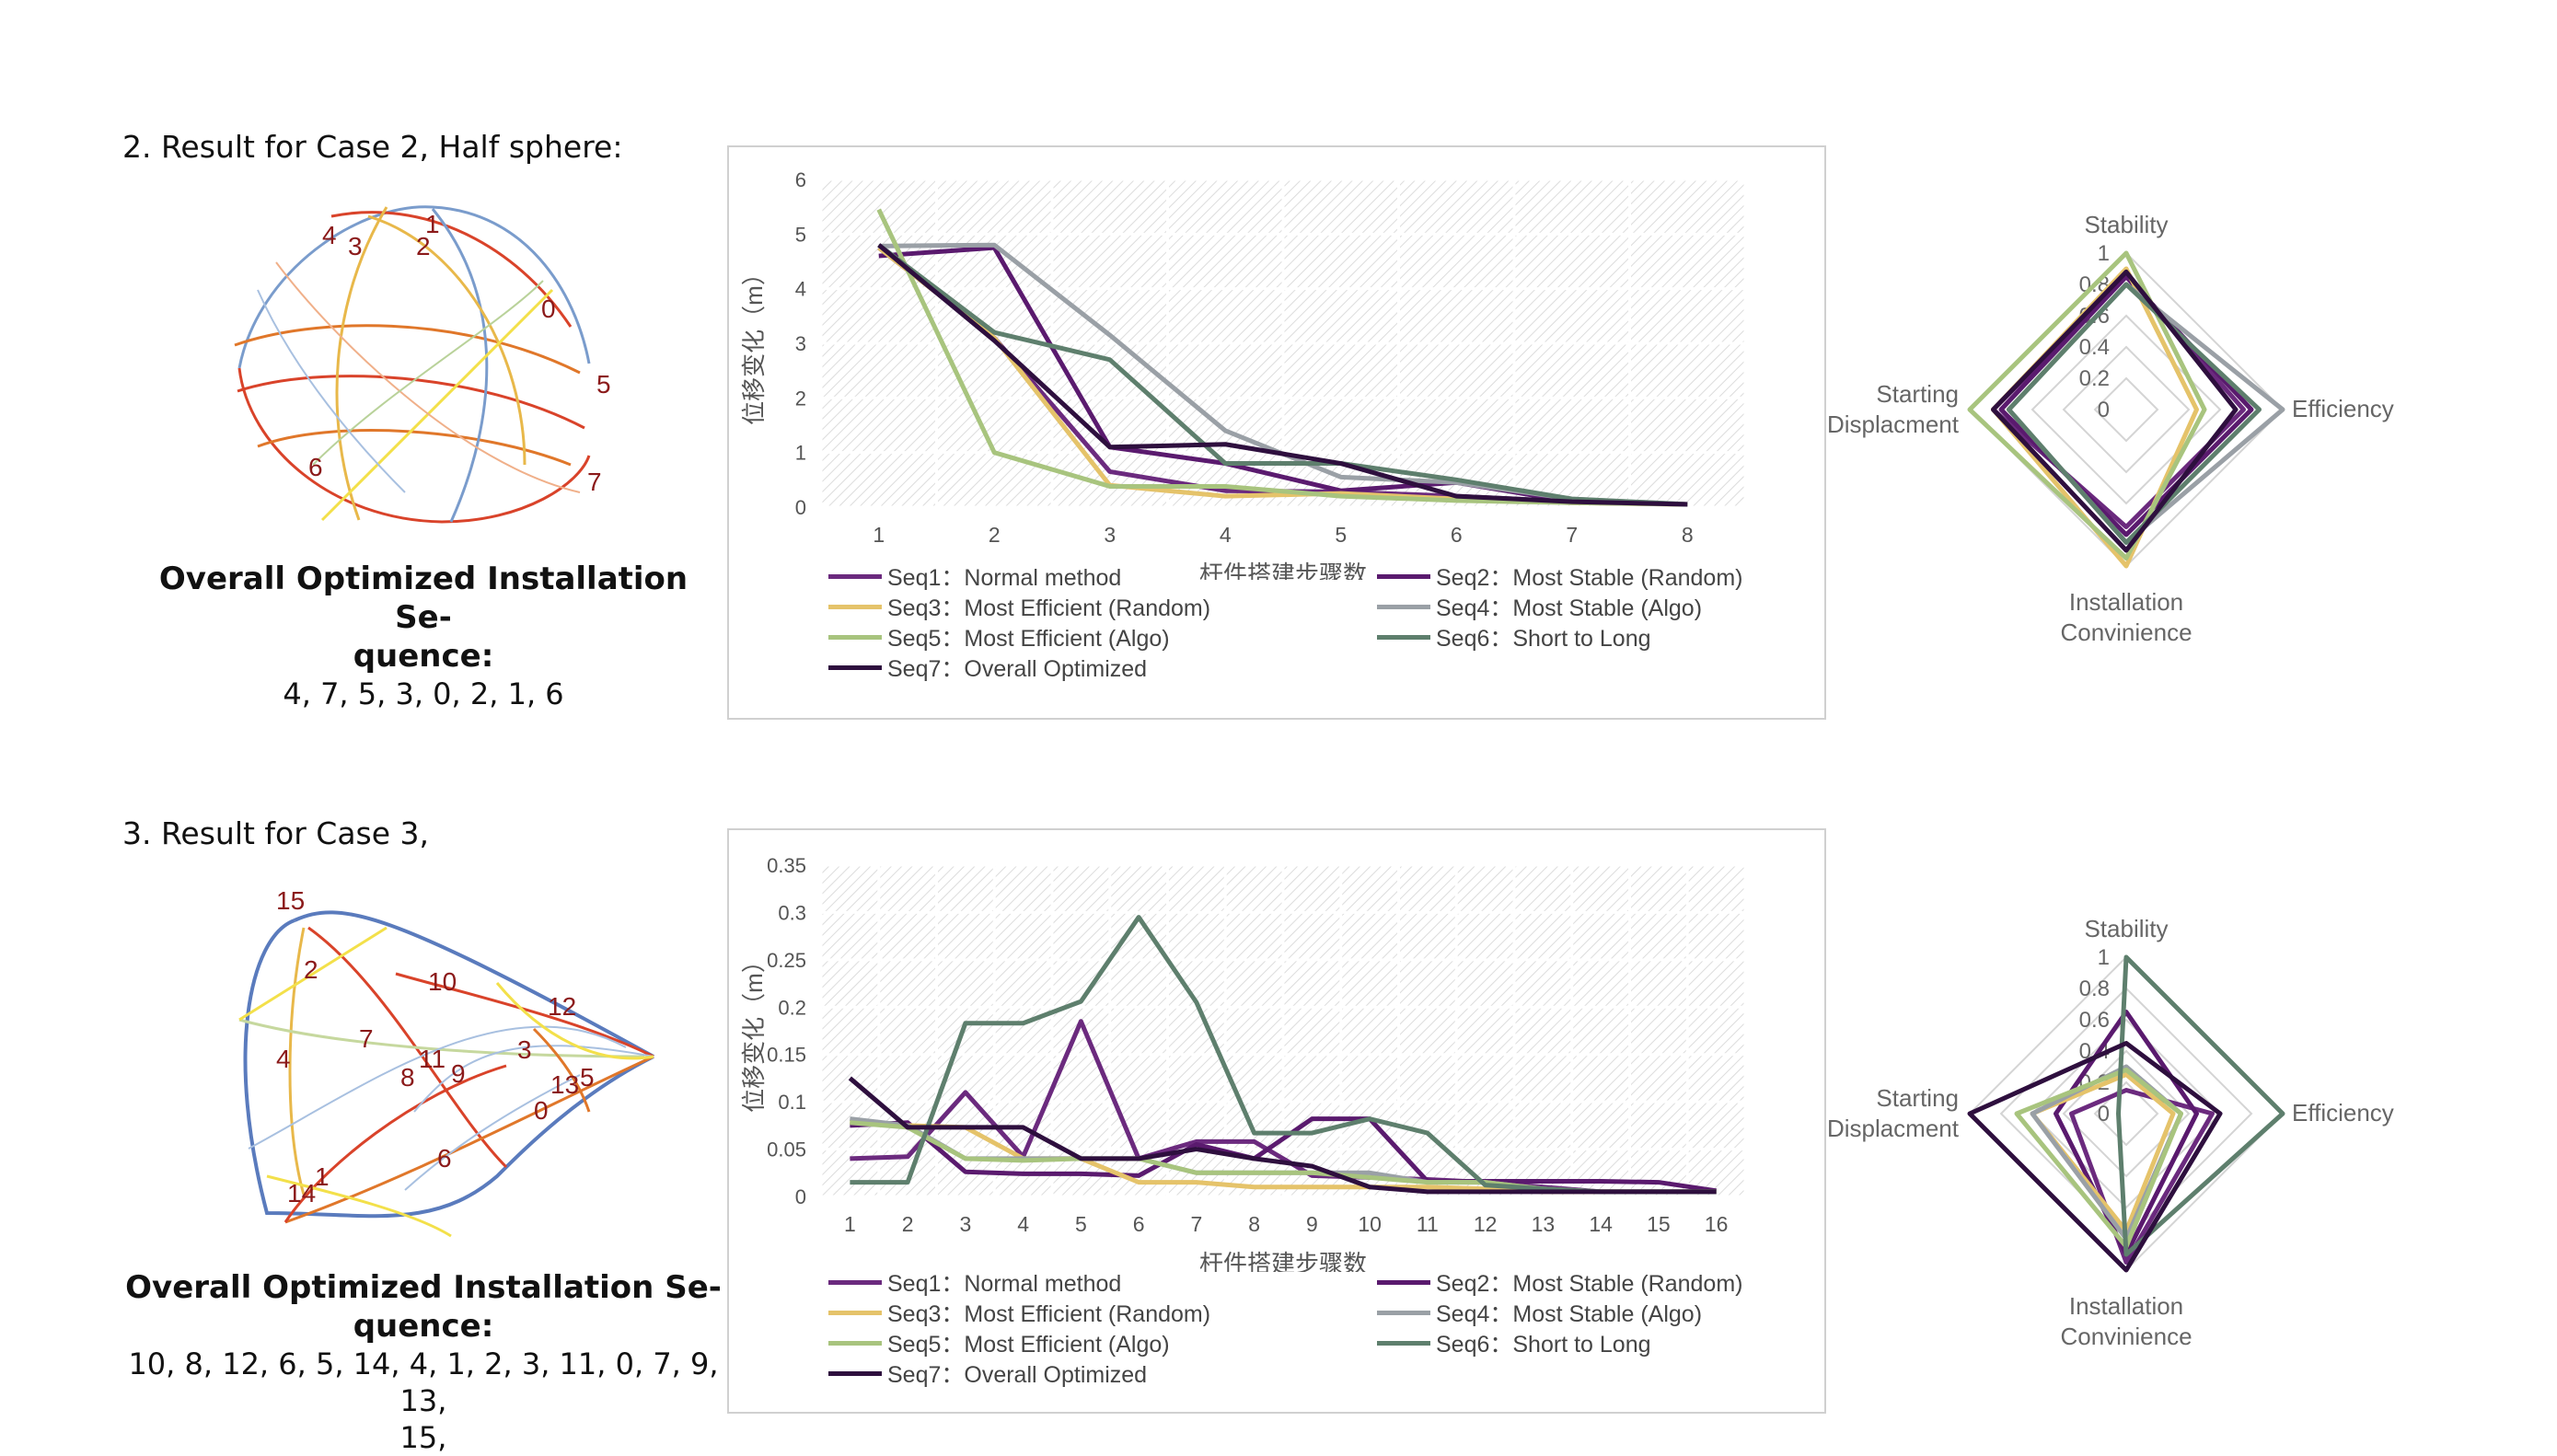 This screenshot has height=1456, width=2557. I want to click on x-tick-label: 5, so click(1081, 1224).